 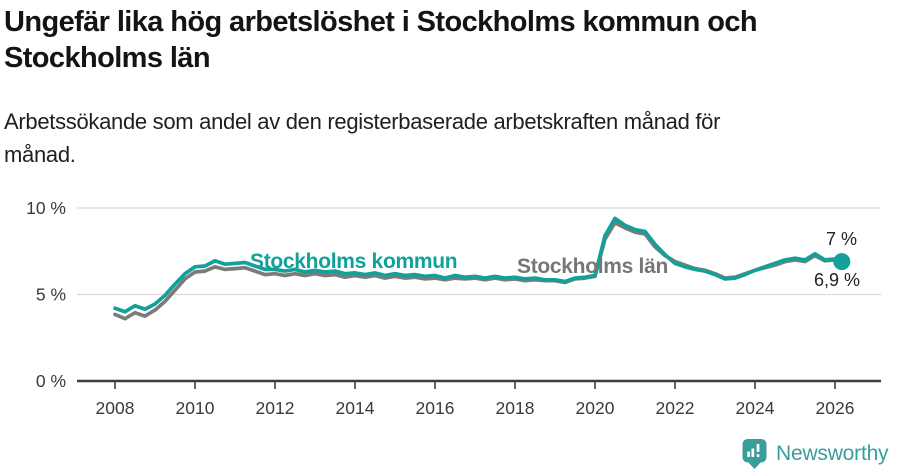 What do you see at coordinates (595, 408) in the screenshot?
I see `x-tick-label: 2020` at bounding box center [595, 408].